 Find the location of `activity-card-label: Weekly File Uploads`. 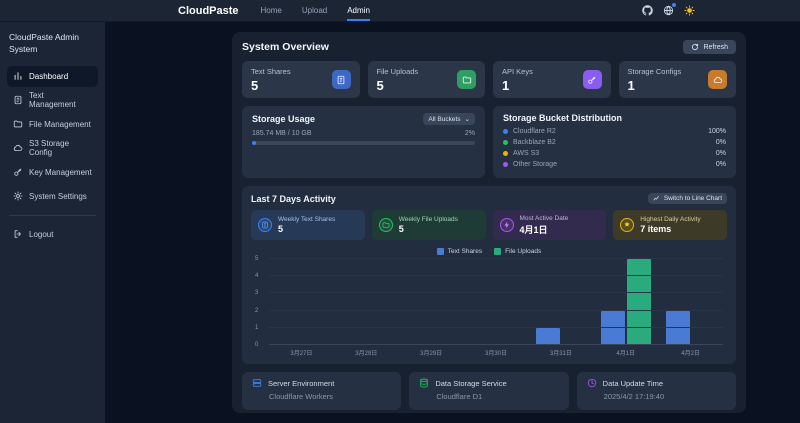

activity-card-label: Weekly File Uploads is located at coordinates (428, 219).